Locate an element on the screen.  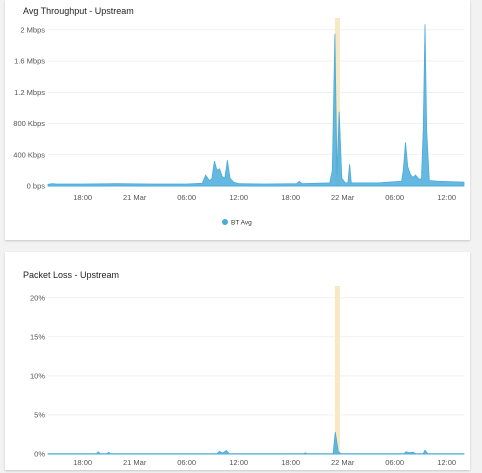
y-tick-label: 5% is located at coordinates (39, 414).